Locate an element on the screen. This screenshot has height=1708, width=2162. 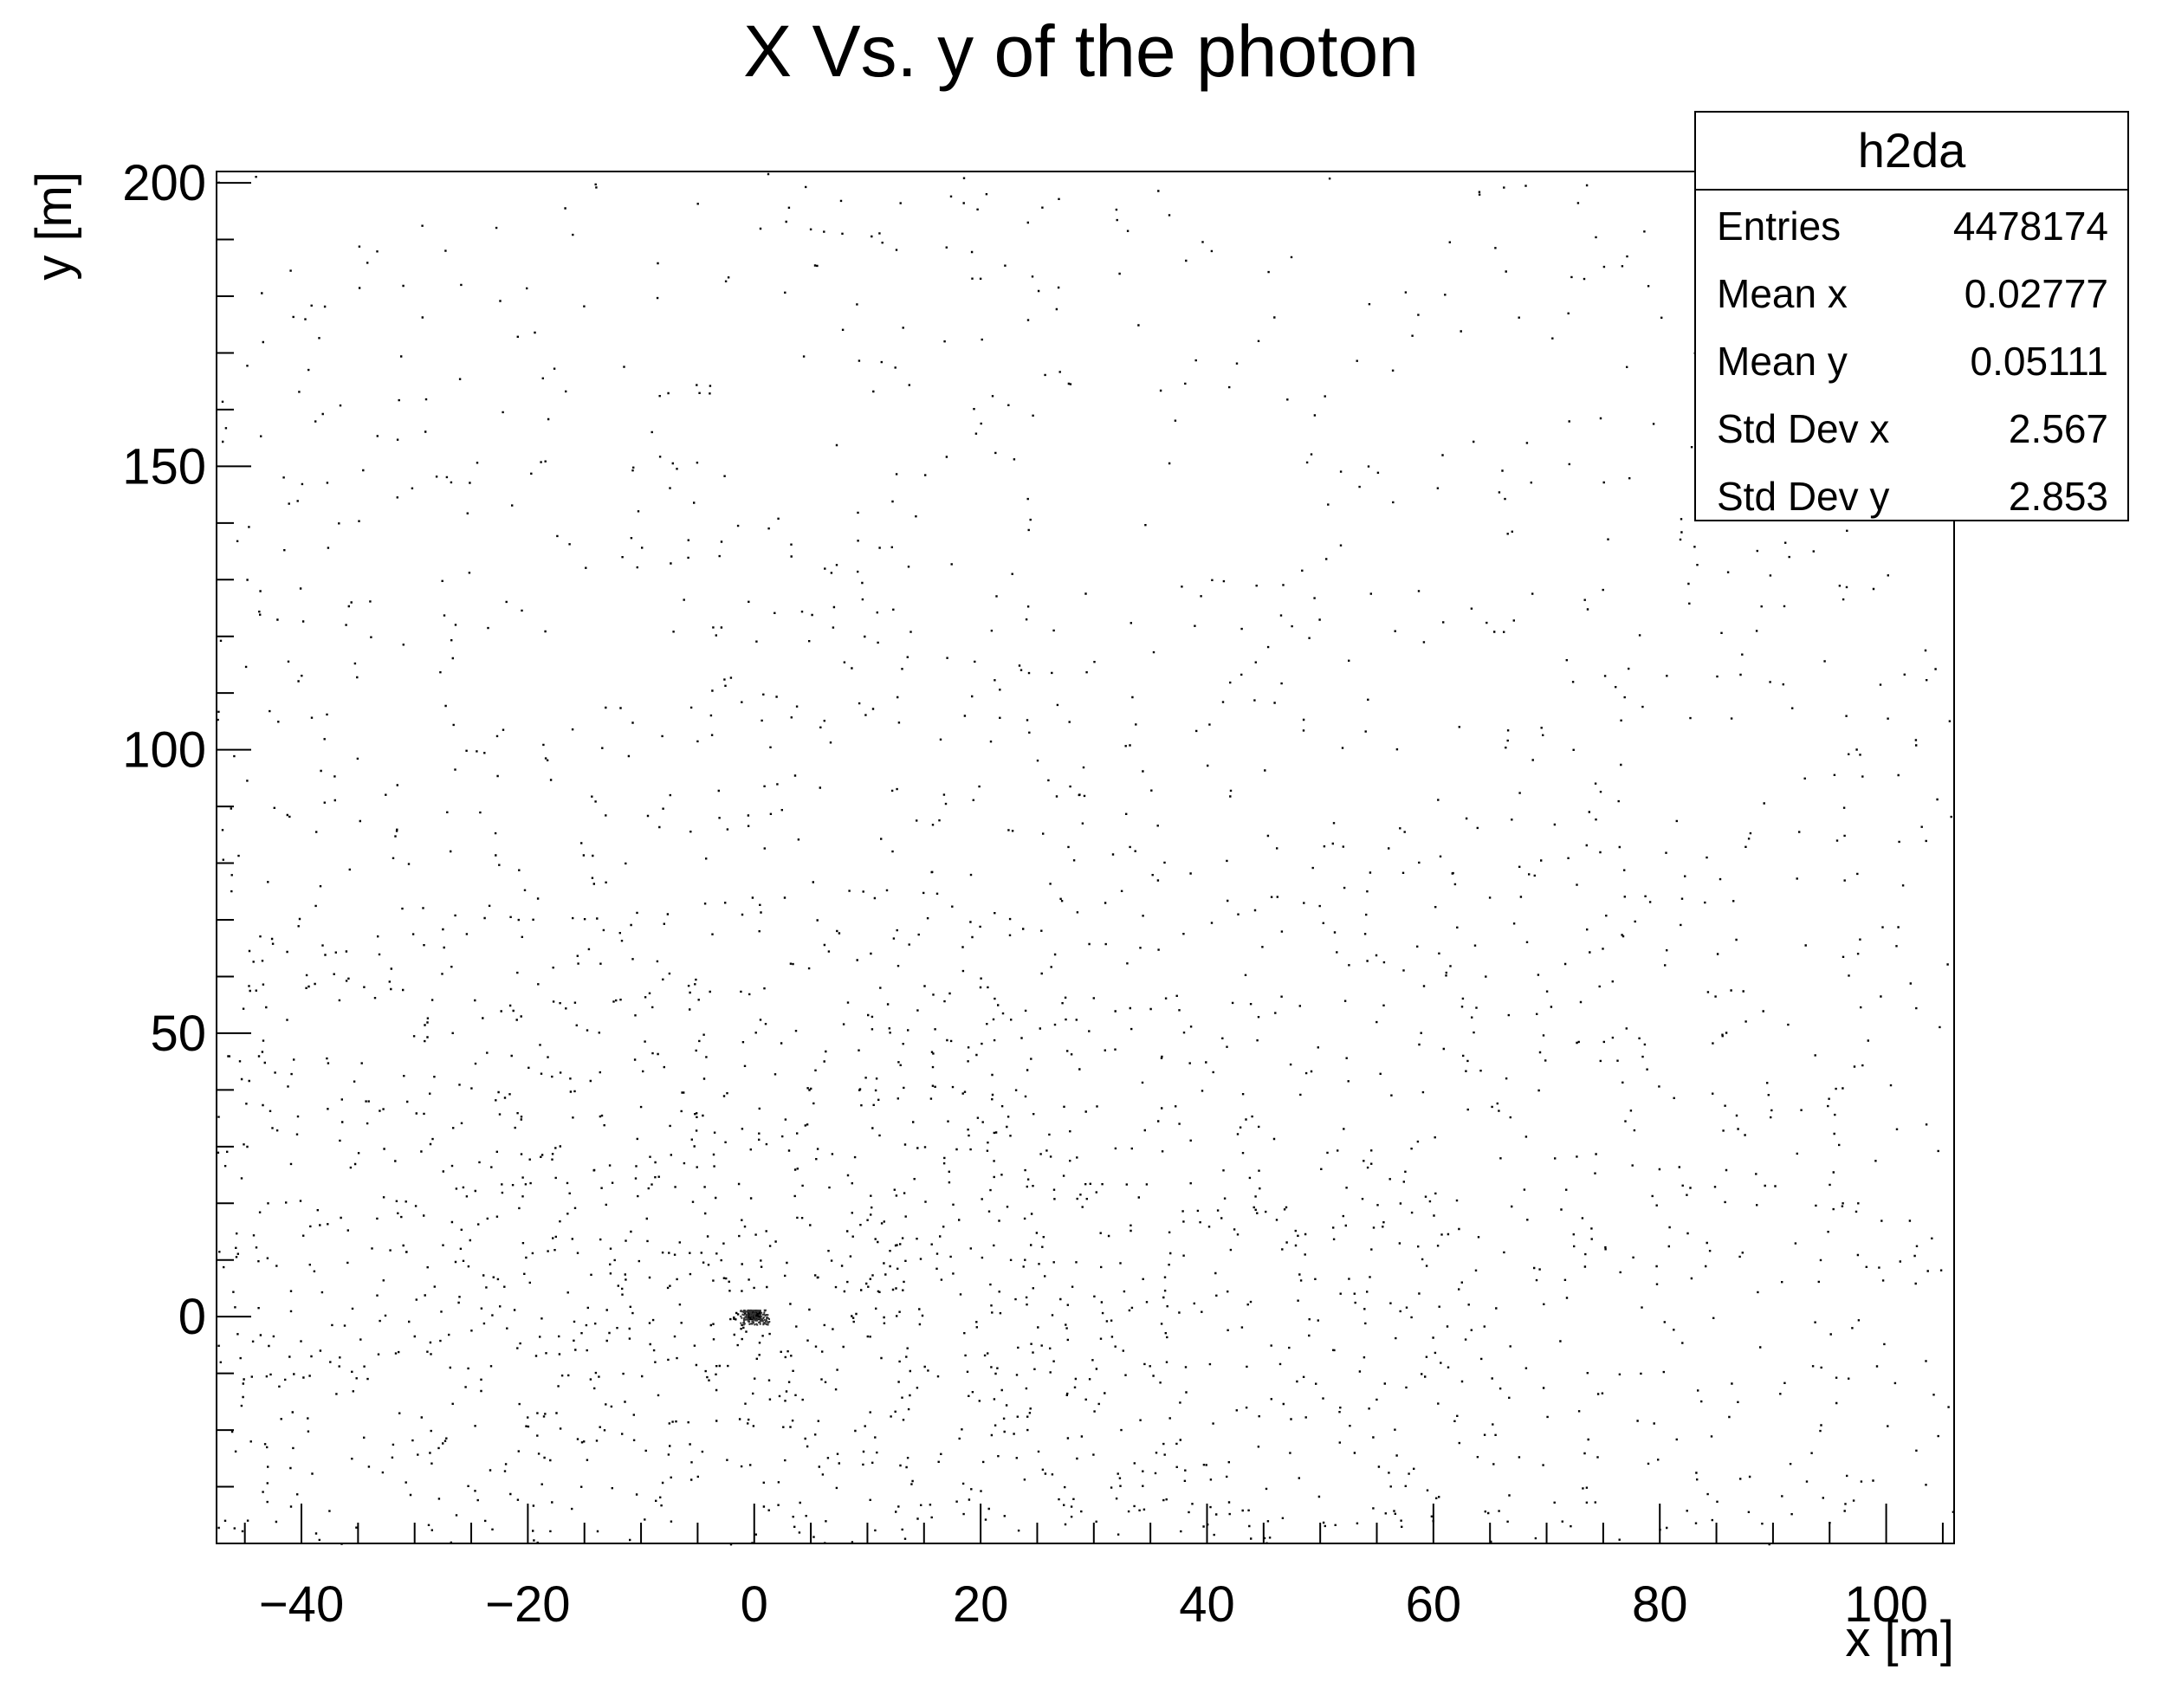
stats-value: 2.567 is located at coordinates (2058, 428).